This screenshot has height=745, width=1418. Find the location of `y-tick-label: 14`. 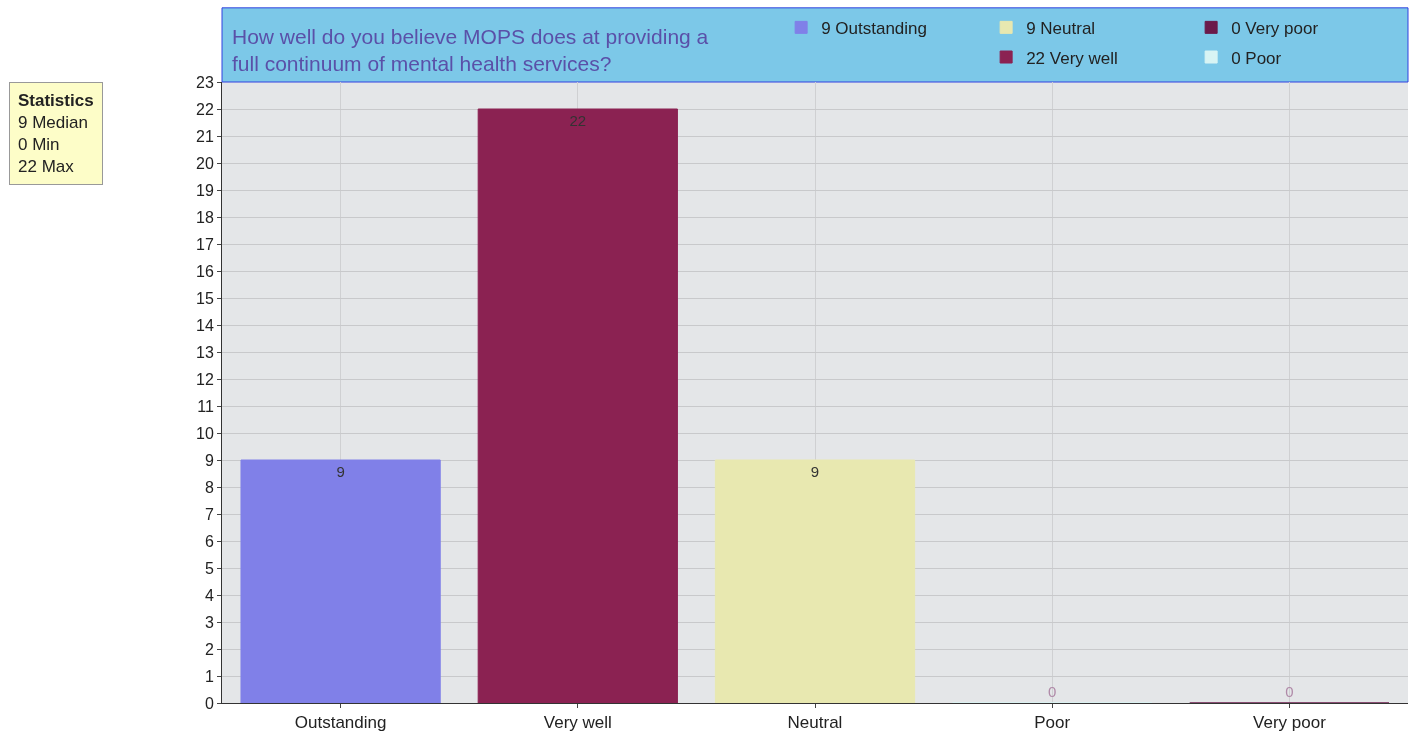

y-tick-label: 14 is located at coordinates (205, 325).